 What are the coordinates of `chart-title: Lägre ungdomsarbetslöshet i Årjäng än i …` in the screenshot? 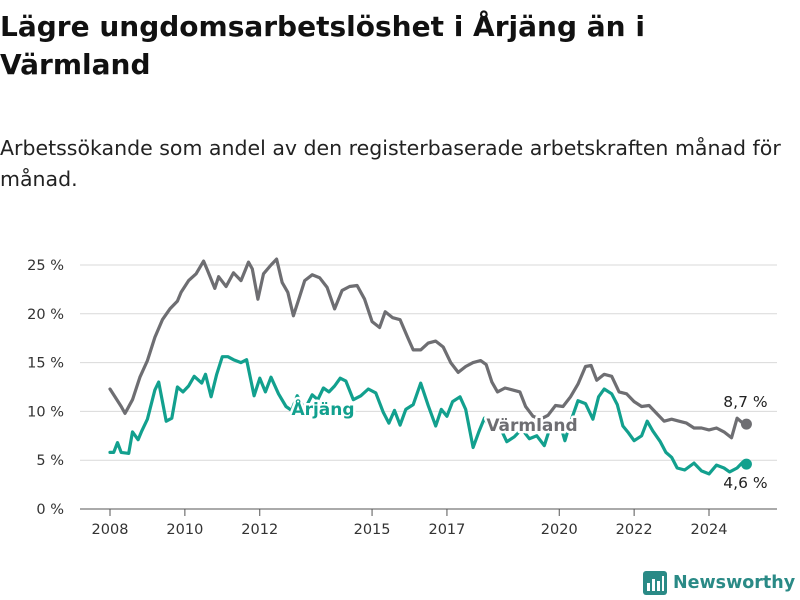 It's located at (322, 45).